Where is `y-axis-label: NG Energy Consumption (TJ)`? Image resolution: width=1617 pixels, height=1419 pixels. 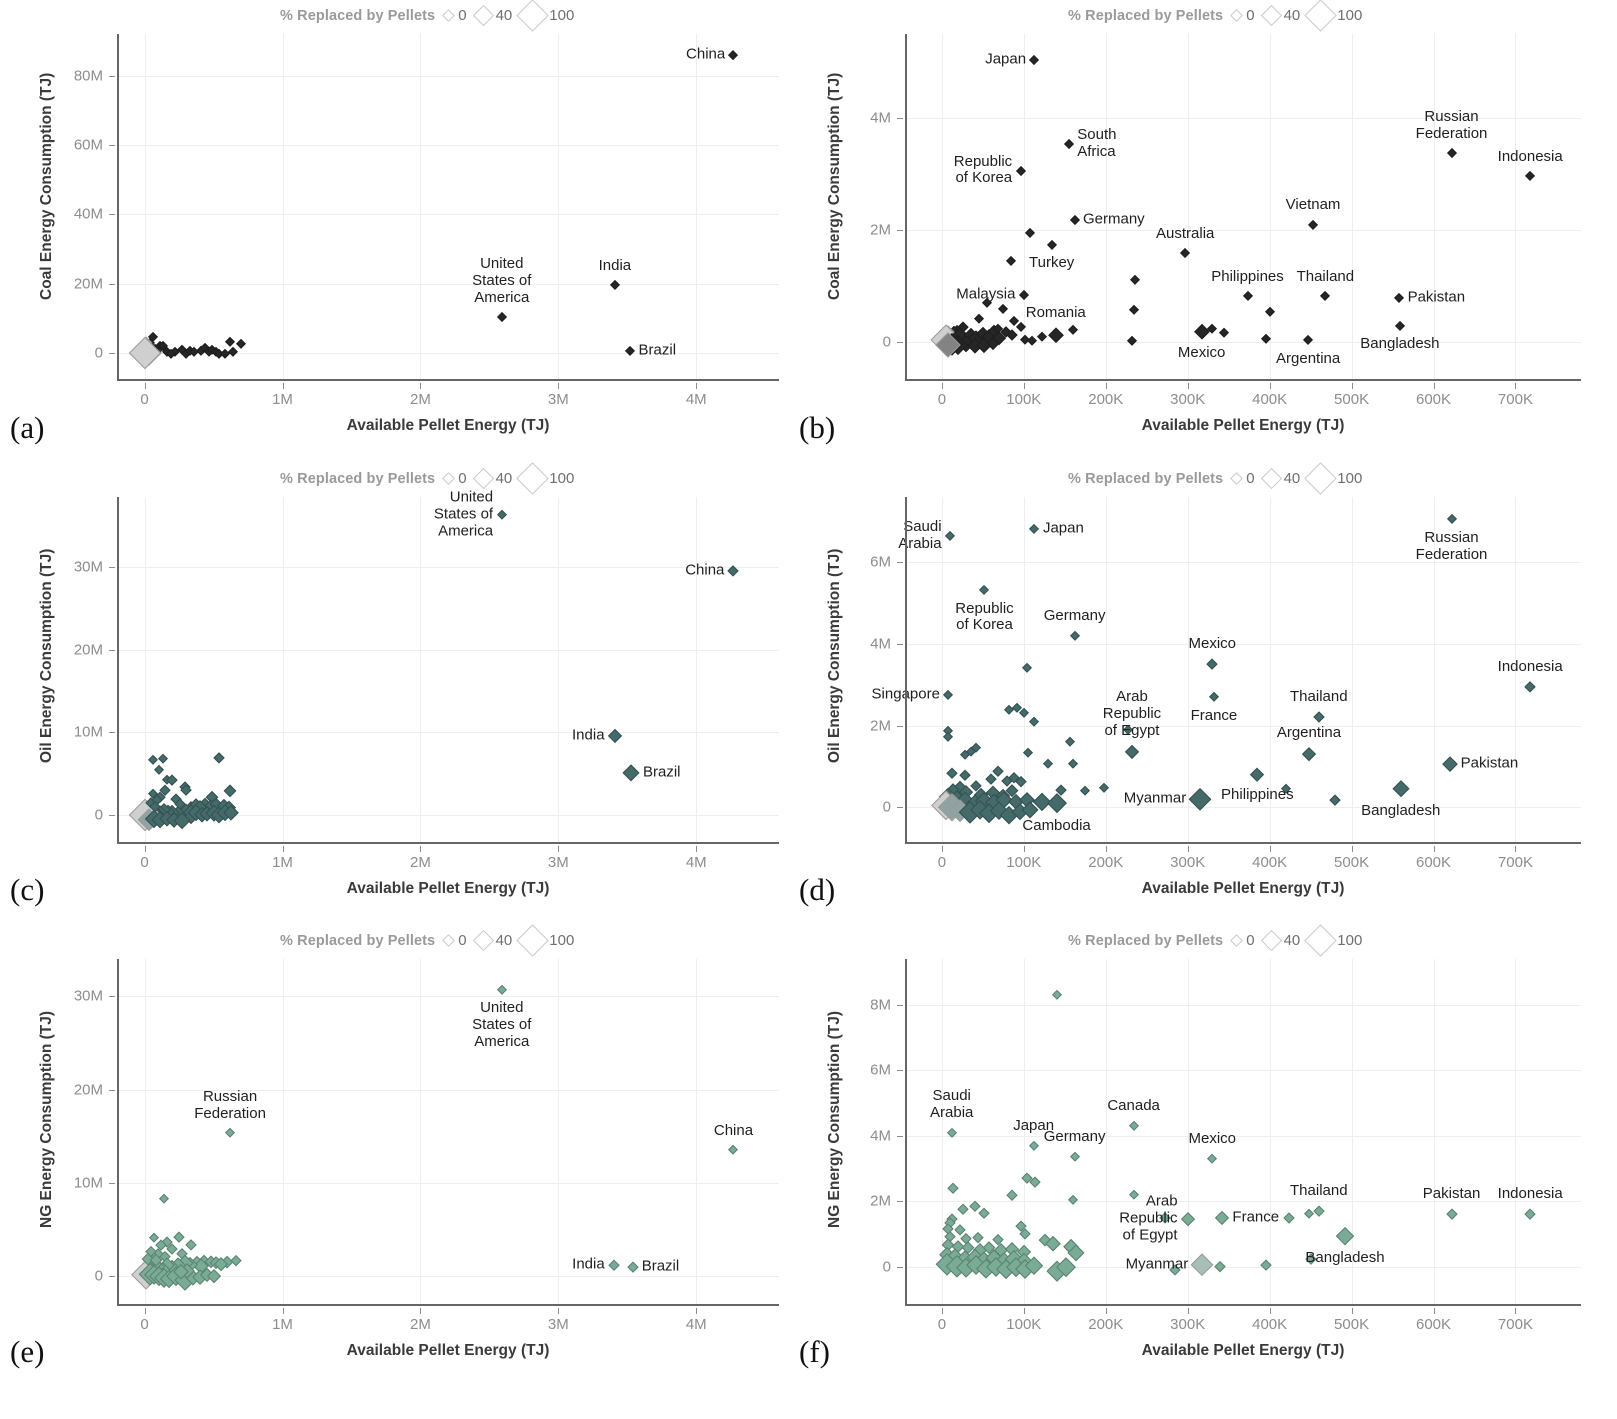 y-axis-label: NG Energy Consumption (TJ) is located at coordinates (834, 1119).